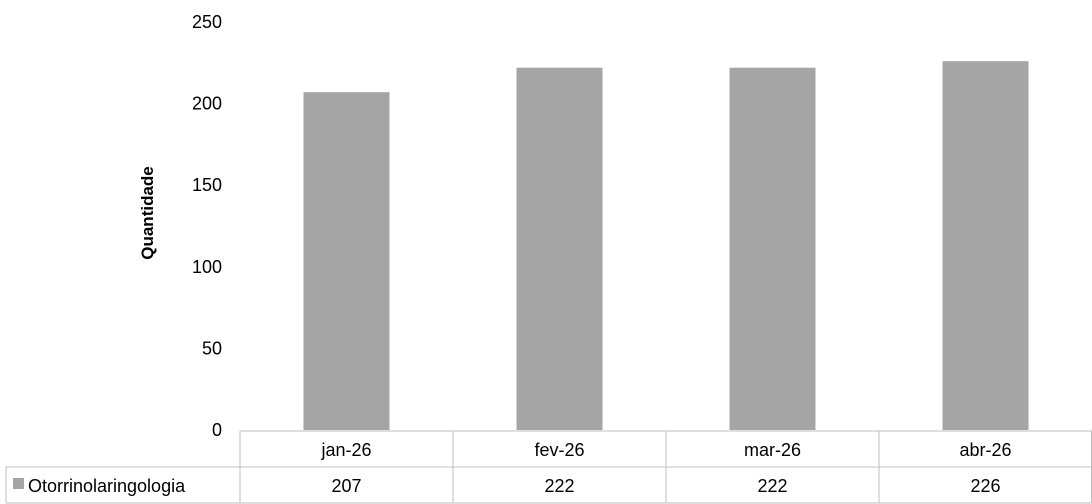 The height and width of the screenshot is (504, 1092). Describe the element at coordinates (18, 483) in the screenshot. I see `legend-swatch` at that location.